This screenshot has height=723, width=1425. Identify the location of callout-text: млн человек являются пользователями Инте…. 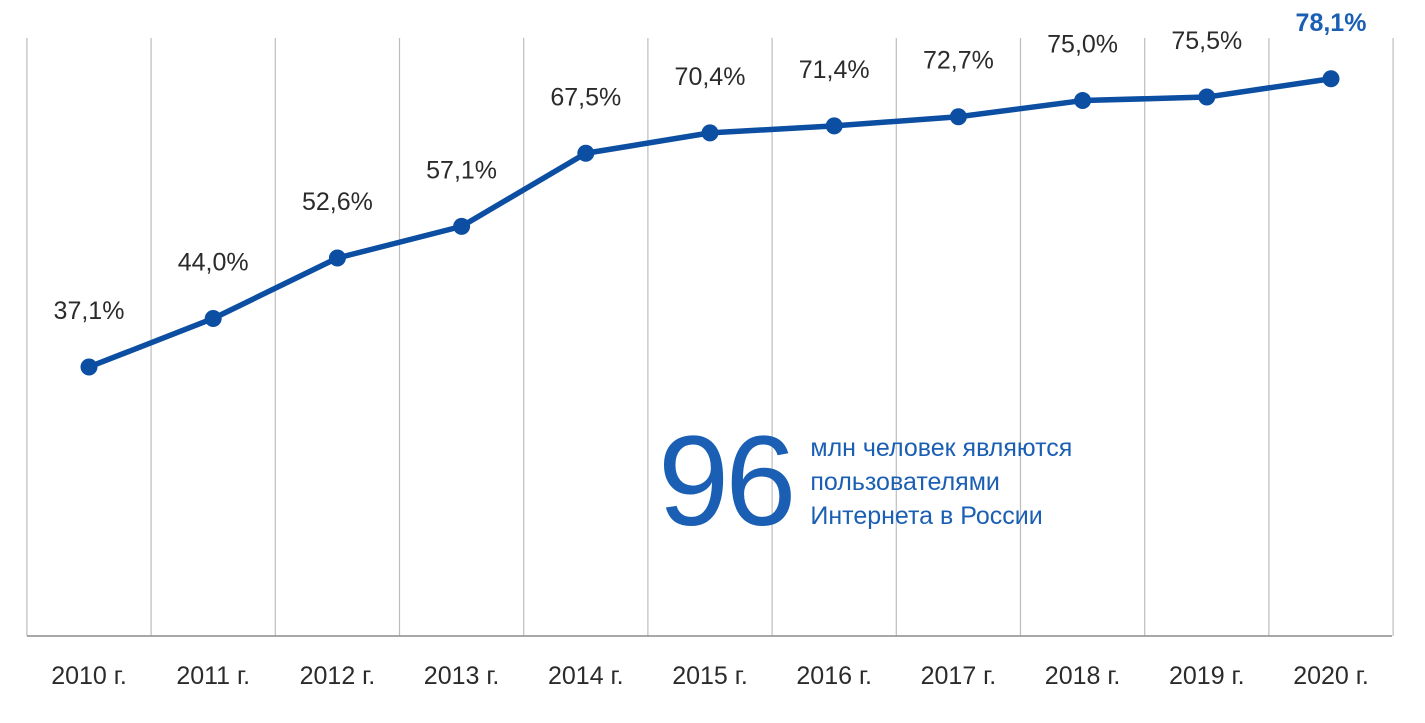
(941, 482).